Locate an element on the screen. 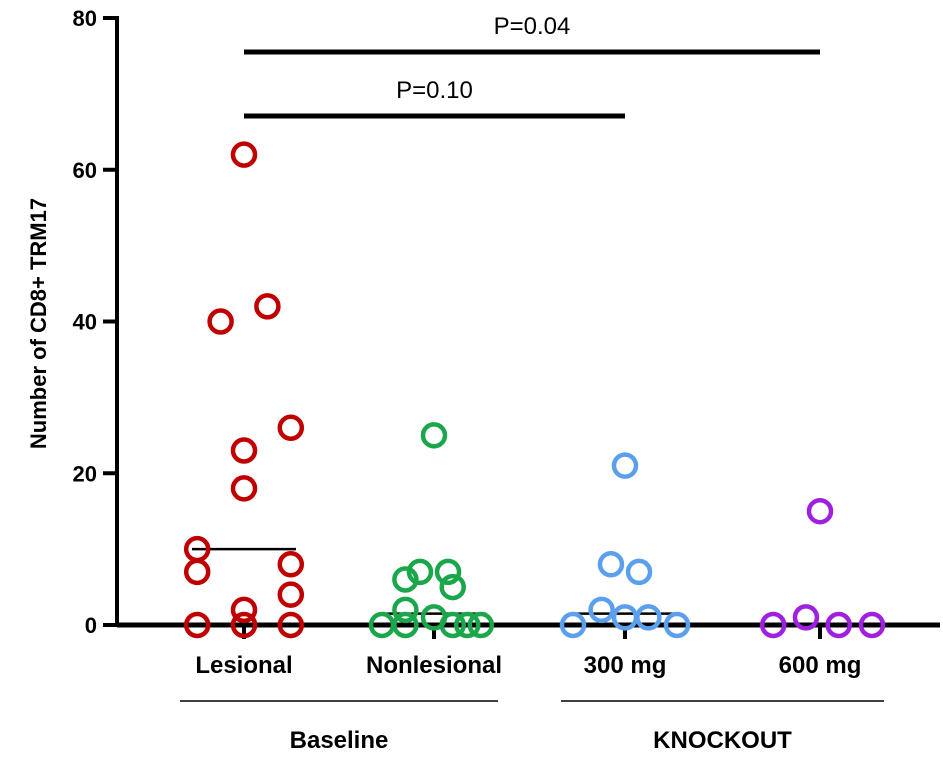 The height and width of the screenshot is (760, 943). y-tick-label: 80 is located at coordinates (85, 18).